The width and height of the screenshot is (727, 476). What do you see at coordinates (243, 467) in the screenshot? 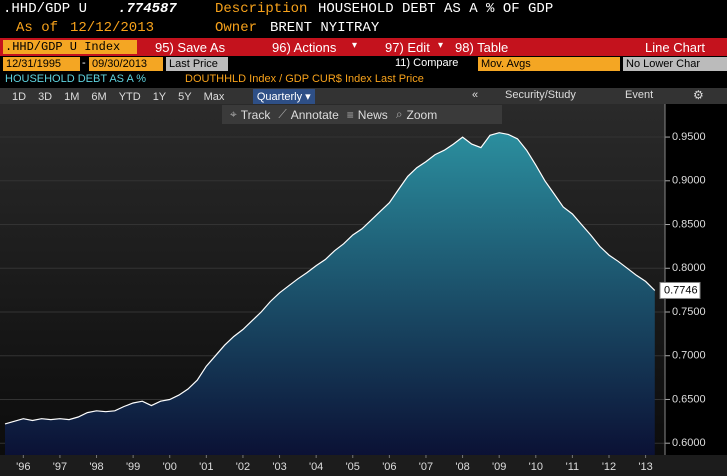
I see `x-tick-label: '02` at bounding box center [243, 467].